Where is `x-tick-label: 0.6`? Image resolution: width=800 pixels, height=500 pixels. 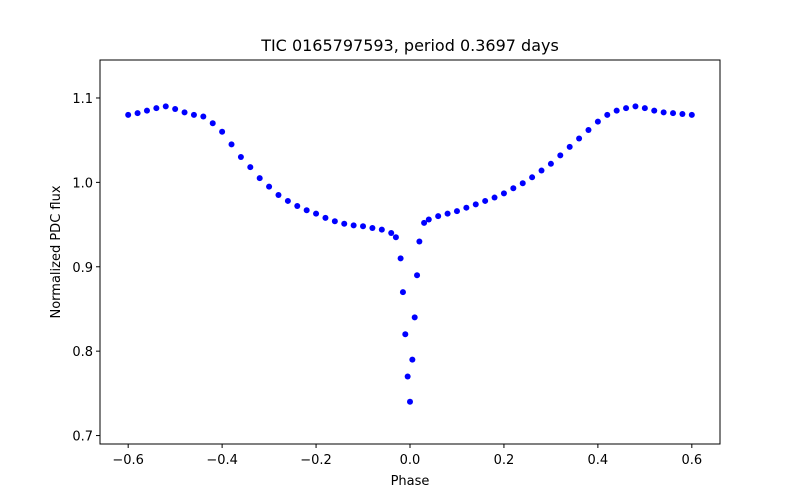
x-tick-label: 0.6 is located at coordinates (691, 460).